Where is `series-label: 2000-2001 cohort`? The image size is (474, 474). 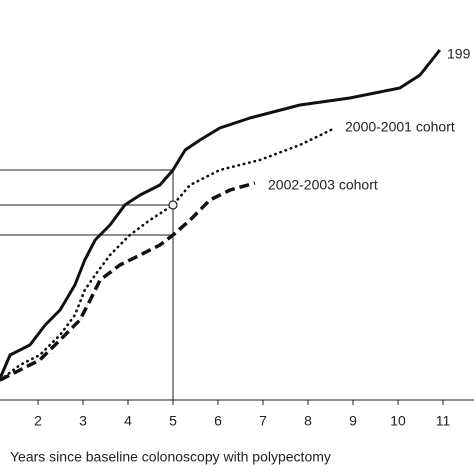 series-label: 2000-2001 cohort is located at coordinates (400, 127).